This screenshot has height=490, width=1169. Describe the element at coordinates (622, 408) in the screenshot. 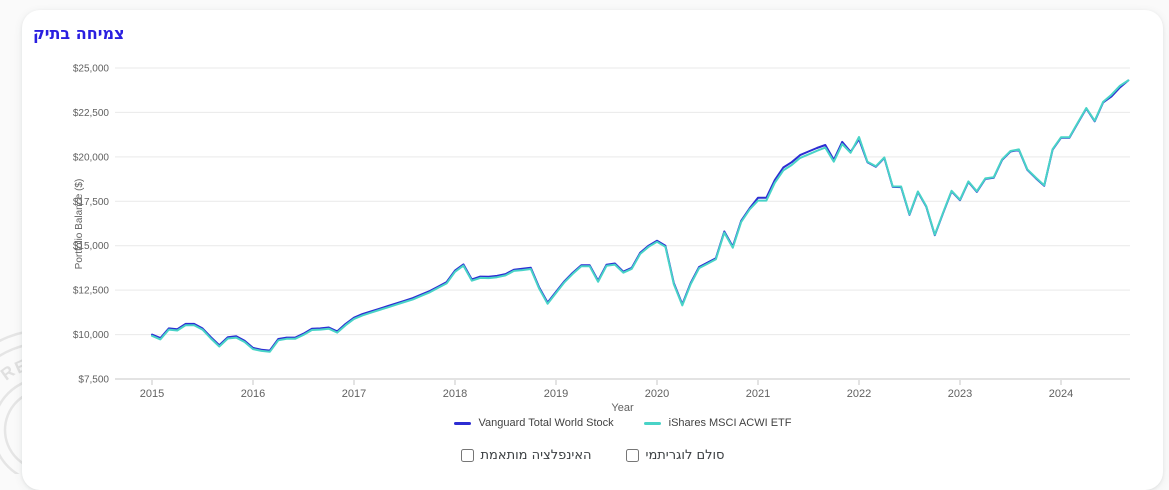

I see `svg-text: Year` at that location.